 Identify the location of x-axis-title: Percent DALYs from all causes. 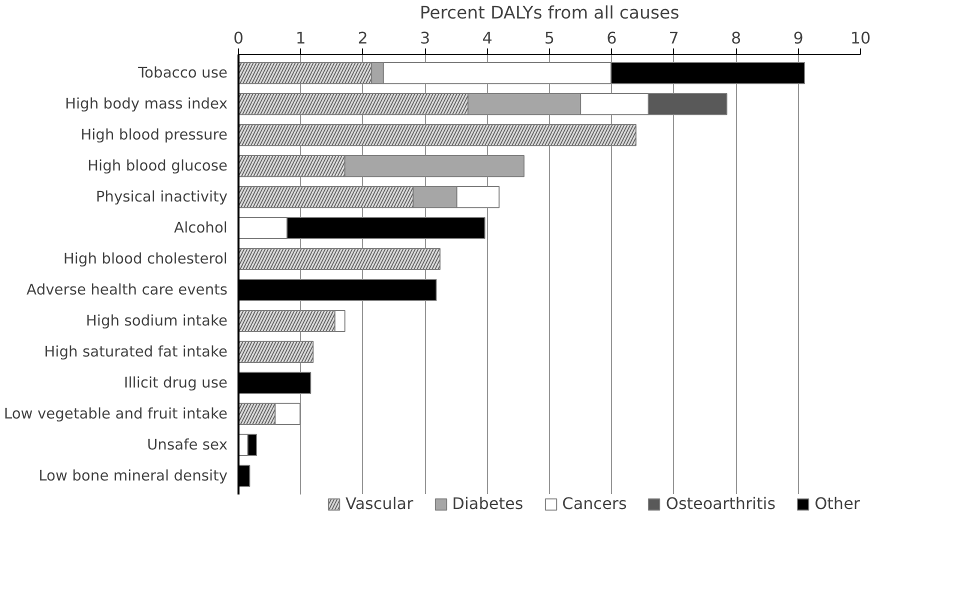
(550, 14).